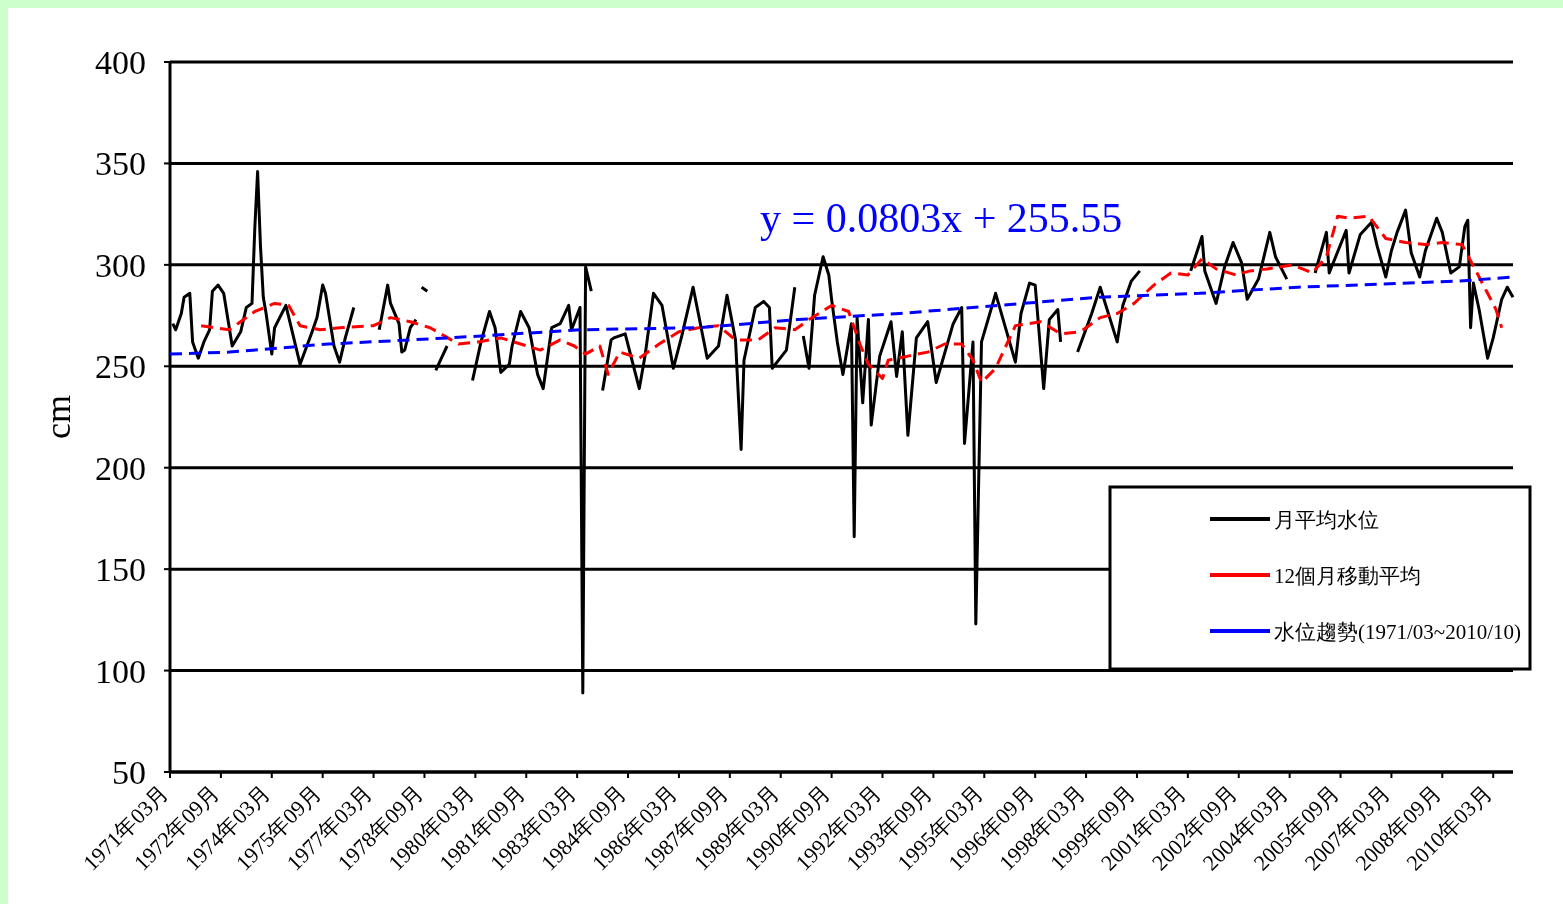  I want to click on y-tick-label: 100, so click(120, 671).